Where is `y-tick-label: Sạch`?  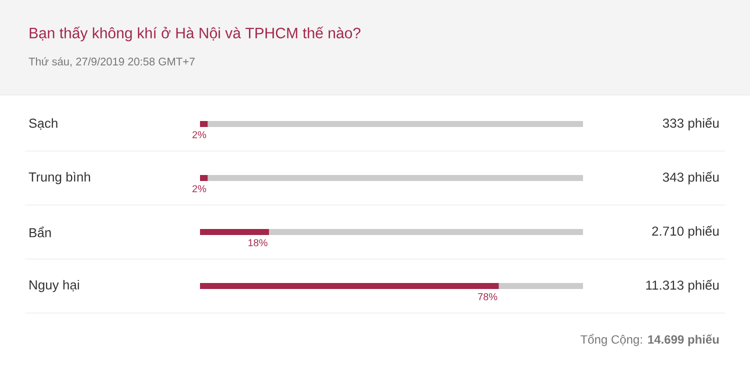
y-tick-label: Sạch is located at coordinates (43, 124).